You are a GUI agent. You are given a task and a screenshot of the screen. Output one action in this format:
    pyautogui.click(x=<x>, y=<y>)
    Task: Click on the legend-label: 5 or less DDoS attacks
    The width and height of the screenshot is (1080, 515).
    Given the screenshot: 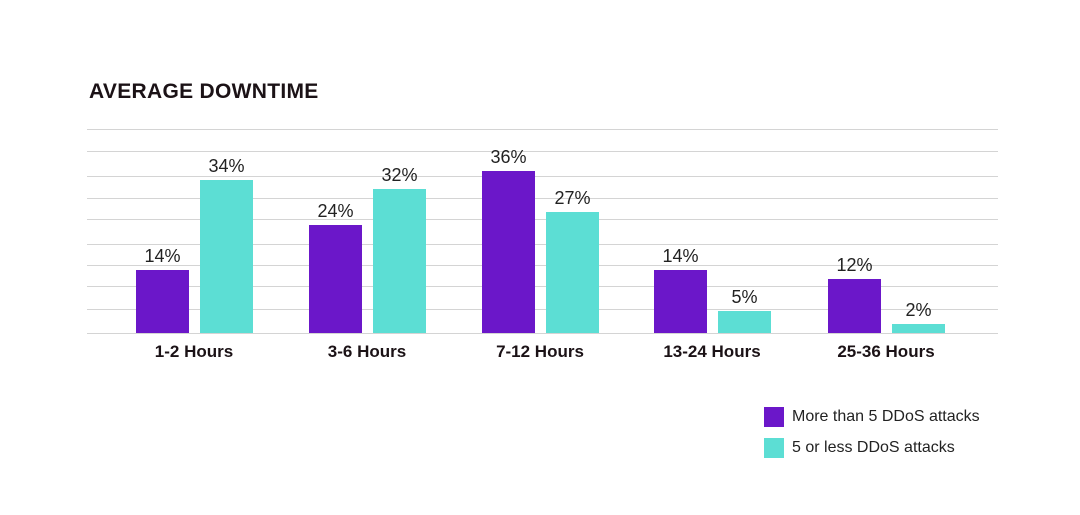 What is the action you would take?
    pyautogui.click(x=873, y=447)
    